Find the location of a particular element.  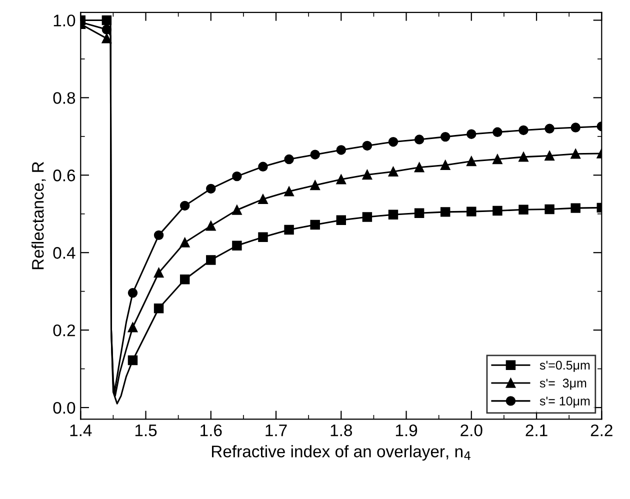

x-tick-label: 2.2 is located at coordinates (601, 430).